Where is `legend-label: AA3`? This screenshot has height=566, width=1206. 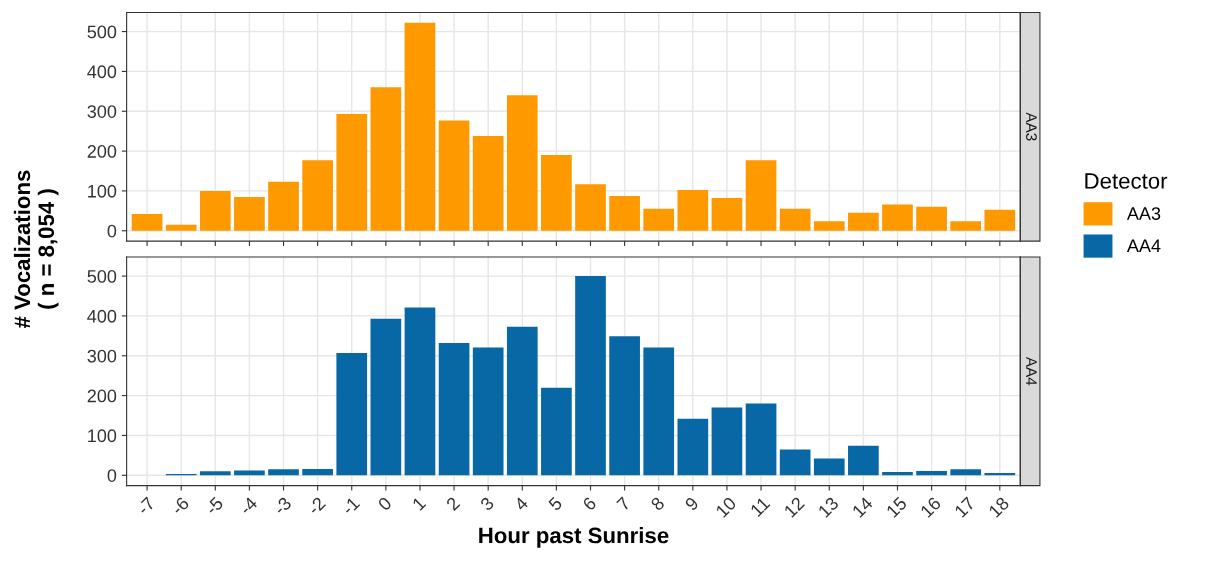 legend-label: AA3 is located at coordinates (1143, 213).